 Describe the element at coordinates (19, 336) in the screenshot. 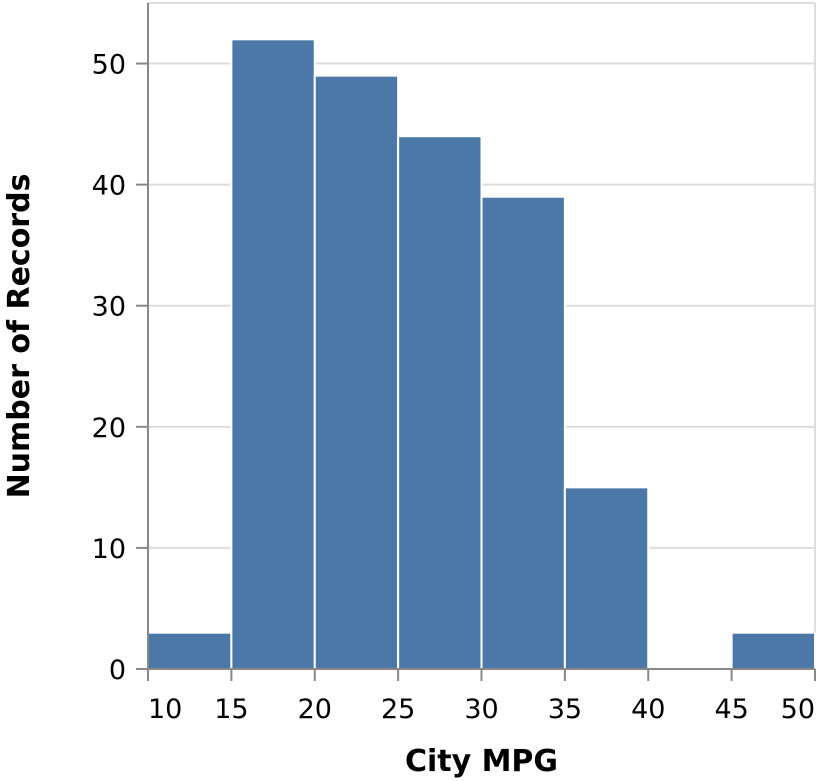

I see `y-axis-title: Number of Records` at that location.